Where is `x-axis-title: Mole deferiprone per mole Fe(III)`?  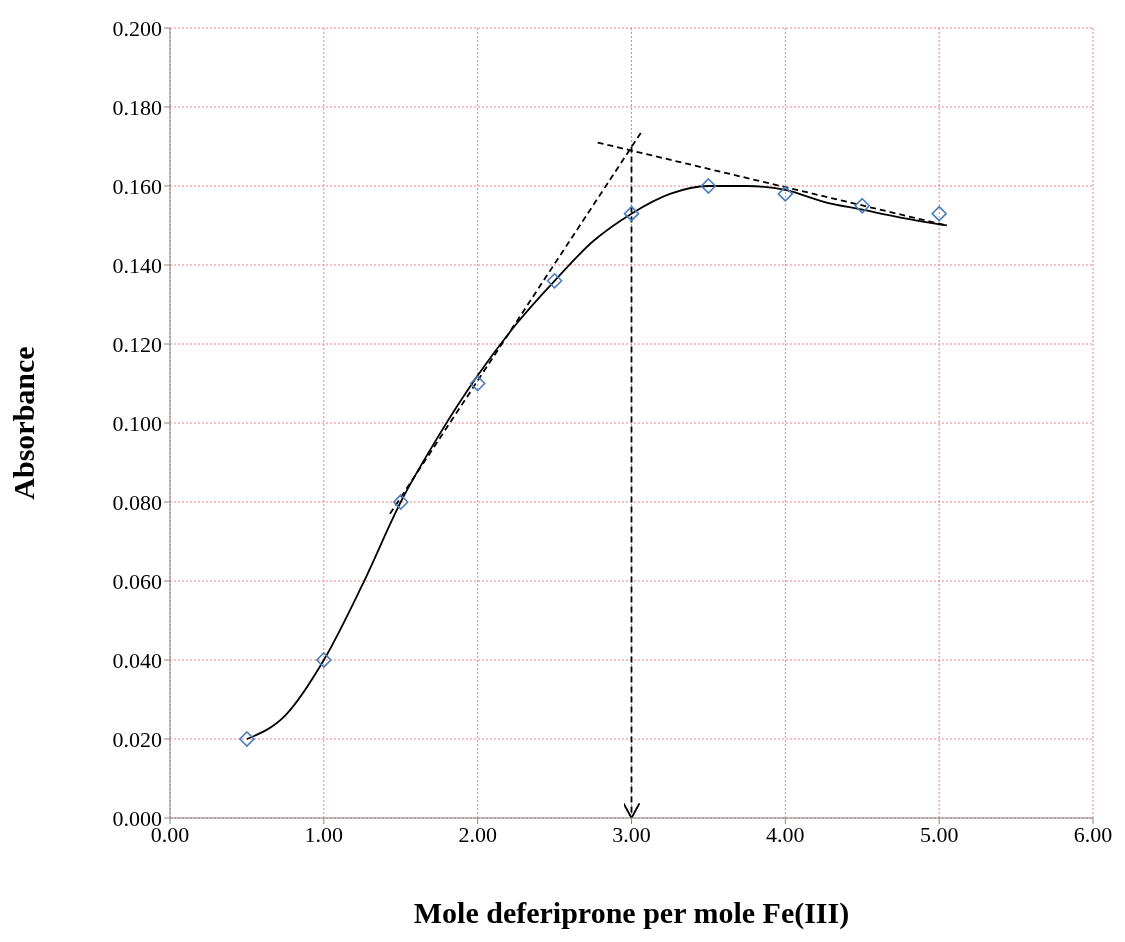 x-axis-title: Mole deferiprone per mole Fe(III) is located at coordinates (631, 913).